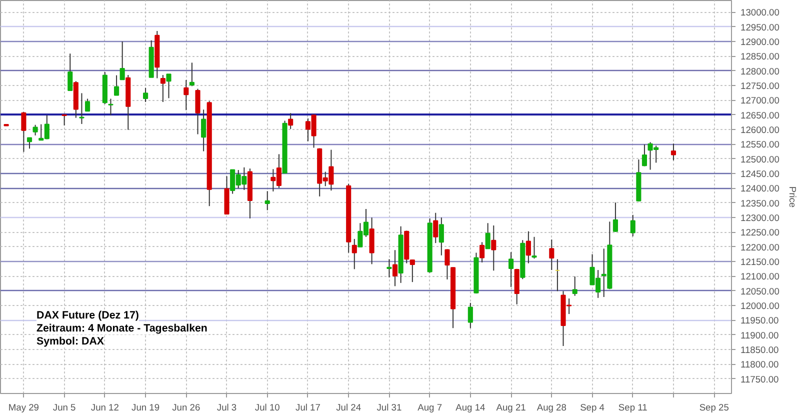 The height and width of the screenshot is (415, 800). I want to click on y-tick-label: 12400.00, so click(760, 189).